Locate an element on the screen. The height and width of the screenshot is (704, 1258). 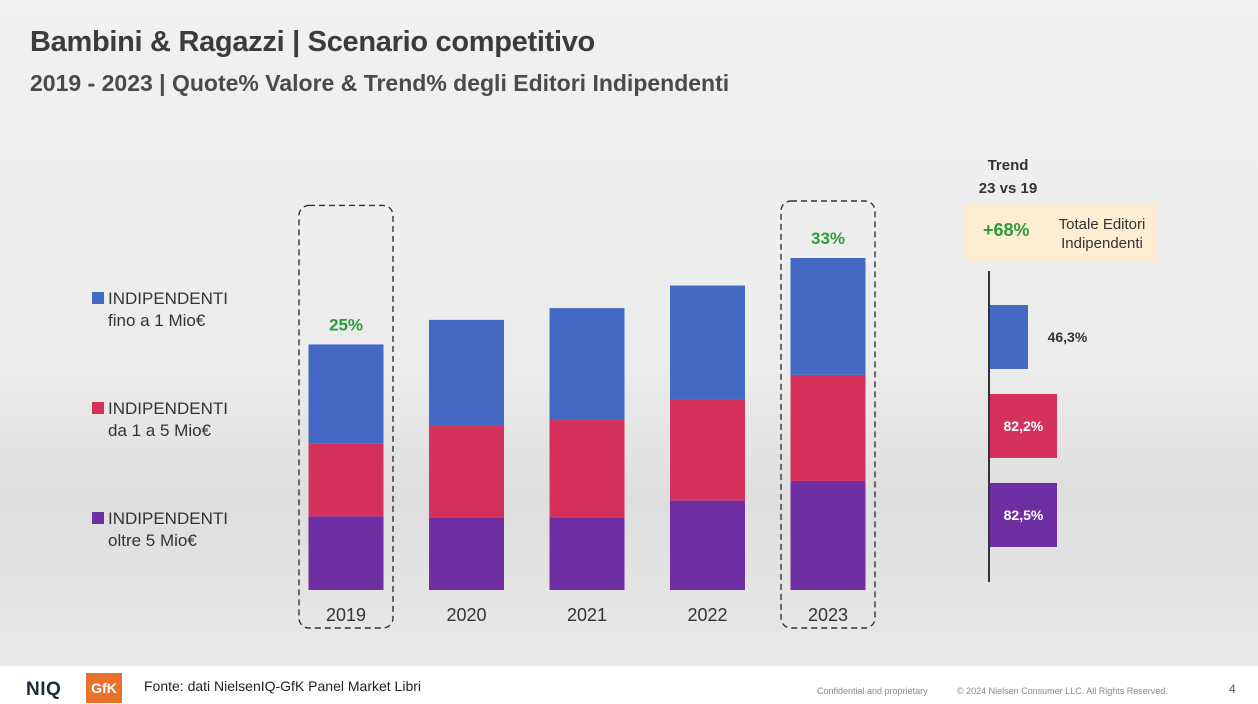
legend-item-fino-1-mio: INDIPENDENTI fino a 1 Mio€ is located at coordinates (160, 310).